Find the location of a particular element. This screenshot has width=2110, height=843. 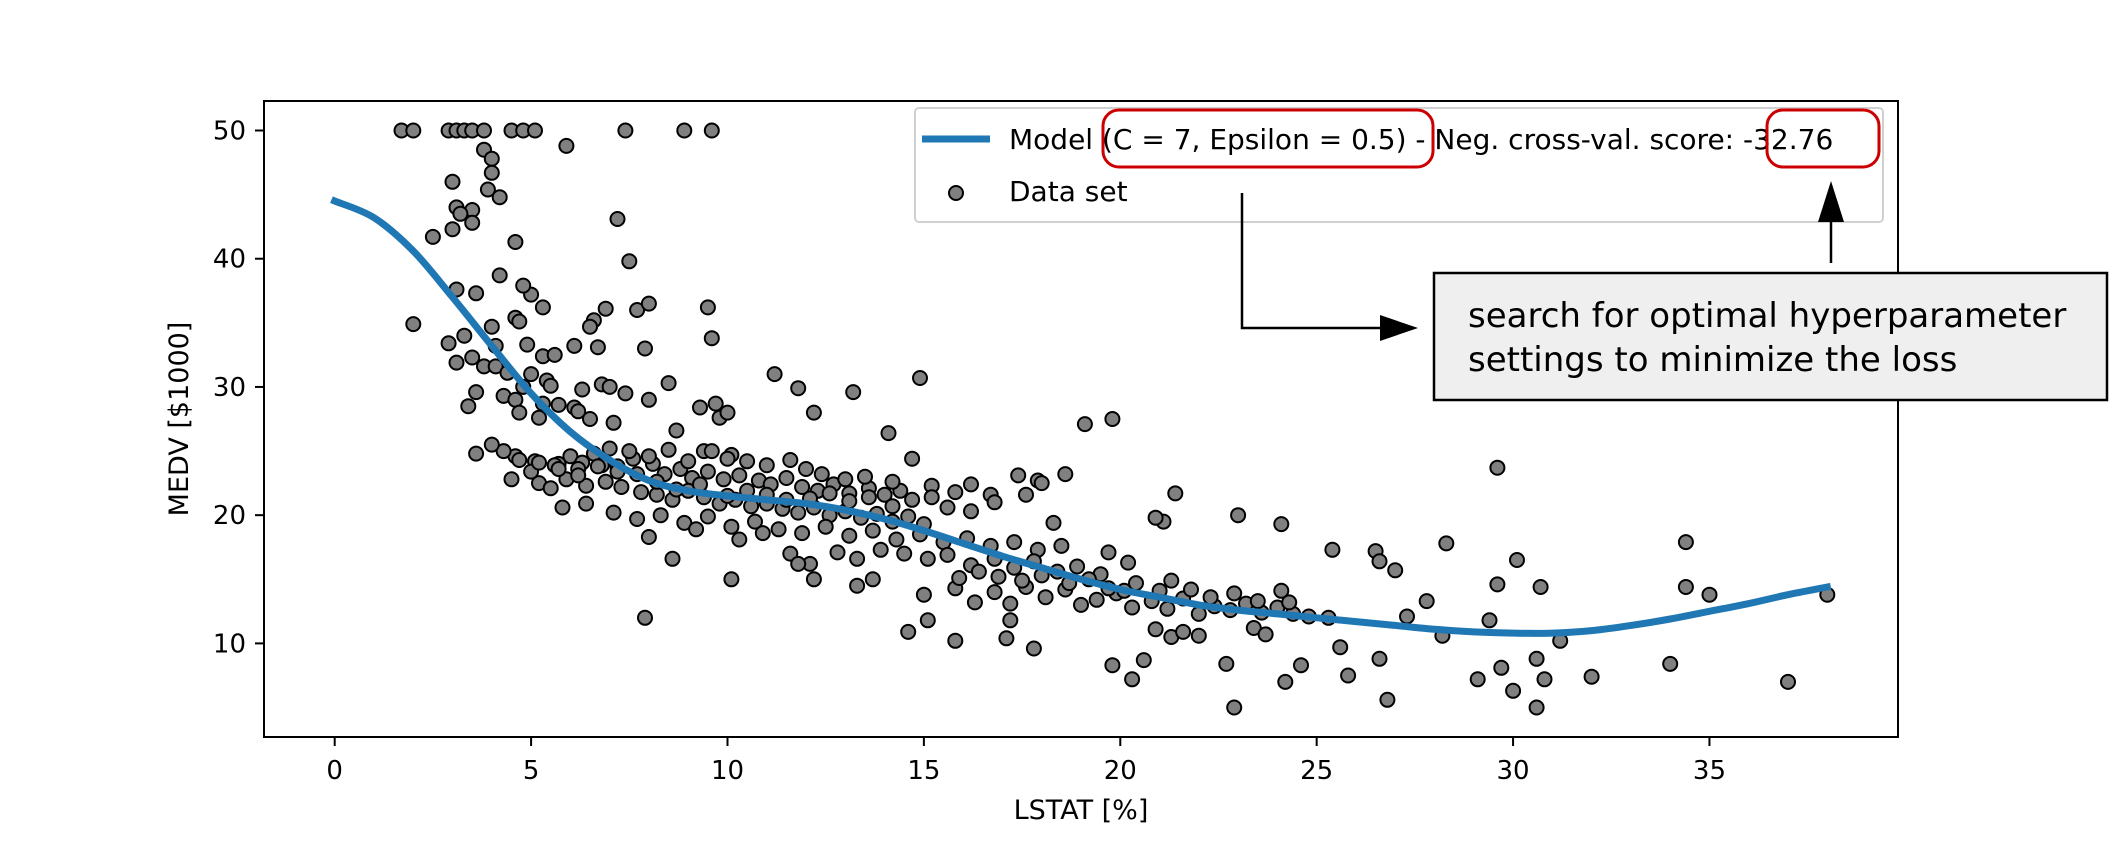

legend-marker-swatch is located at coordinates (956, 193).